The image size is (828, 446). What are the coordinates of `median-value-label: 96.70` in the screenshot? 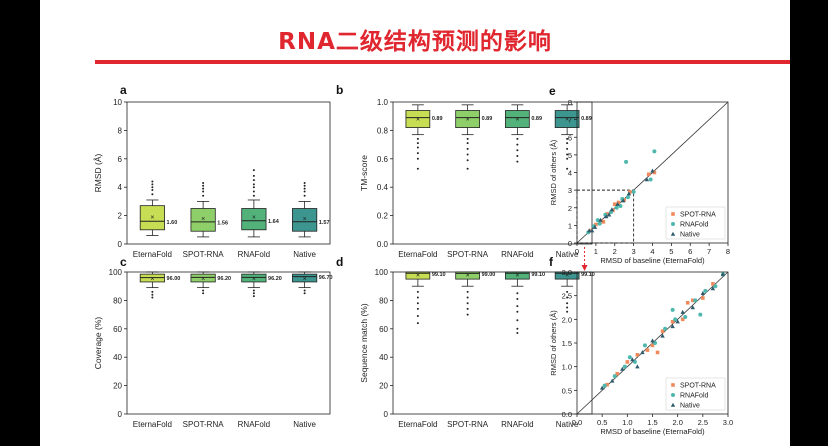 It's located at (326, 278).